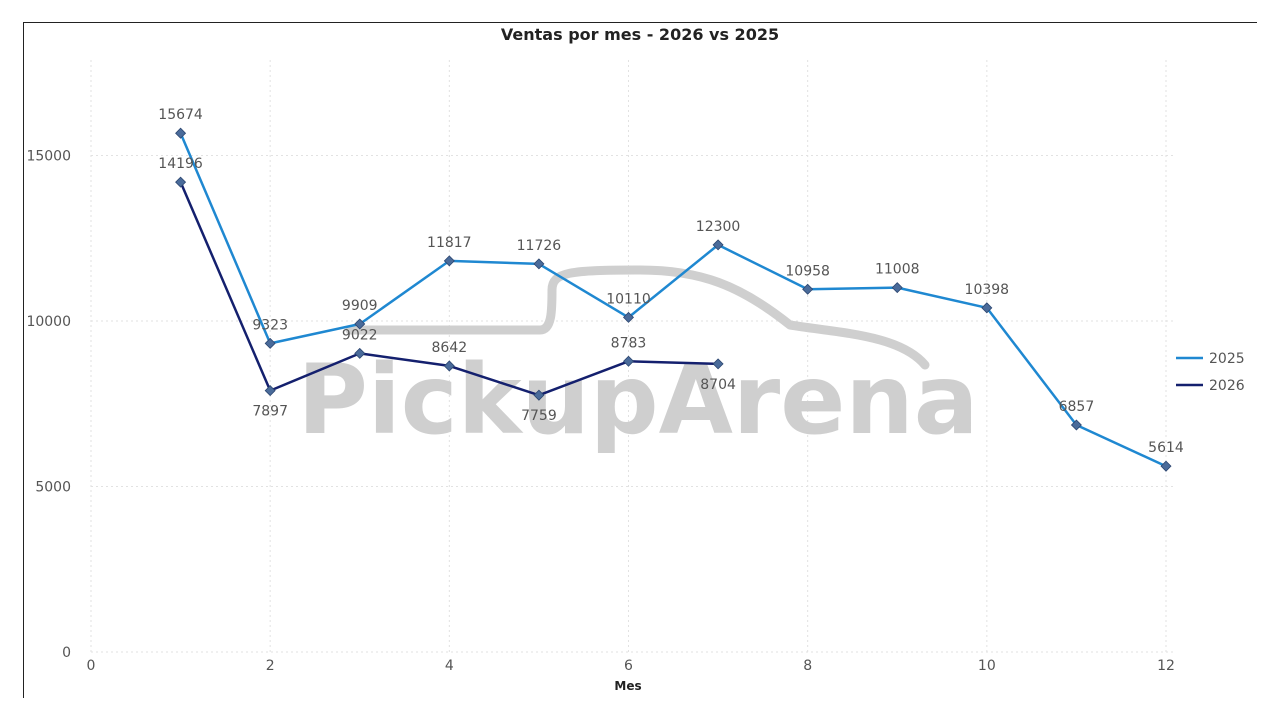  I want to click on data-label: 11817, so click(449, 243).